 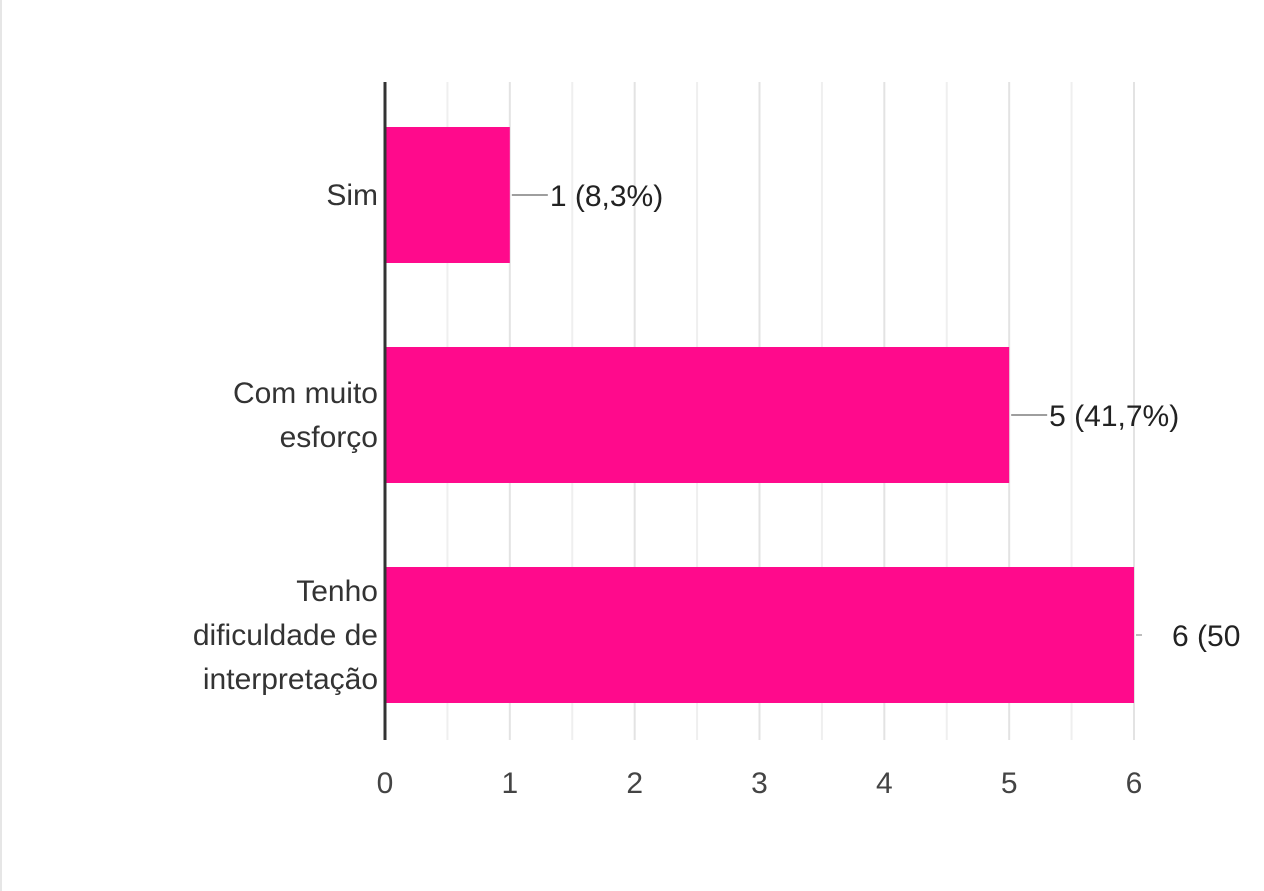 I want to click on x-tick-label-4: 4, so click(x=884, y=783).